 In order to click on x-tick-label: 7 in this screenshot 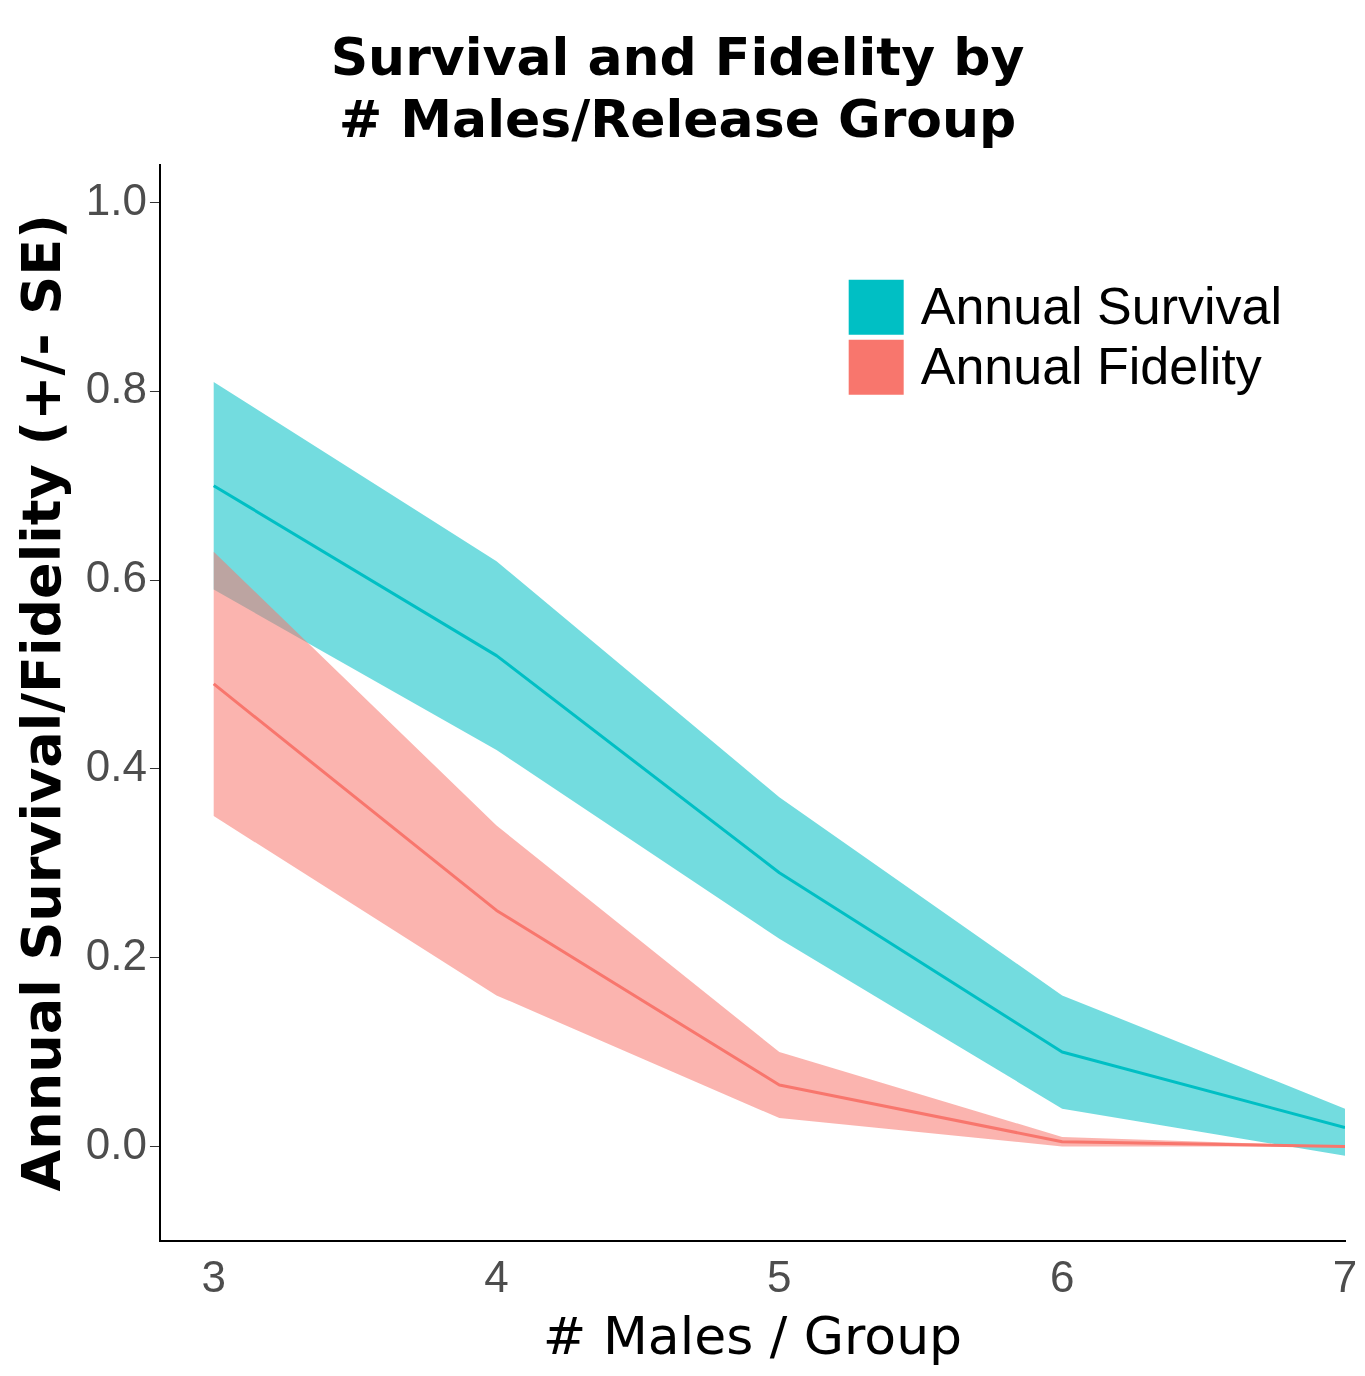, I will do `click(1345, 1277)`.